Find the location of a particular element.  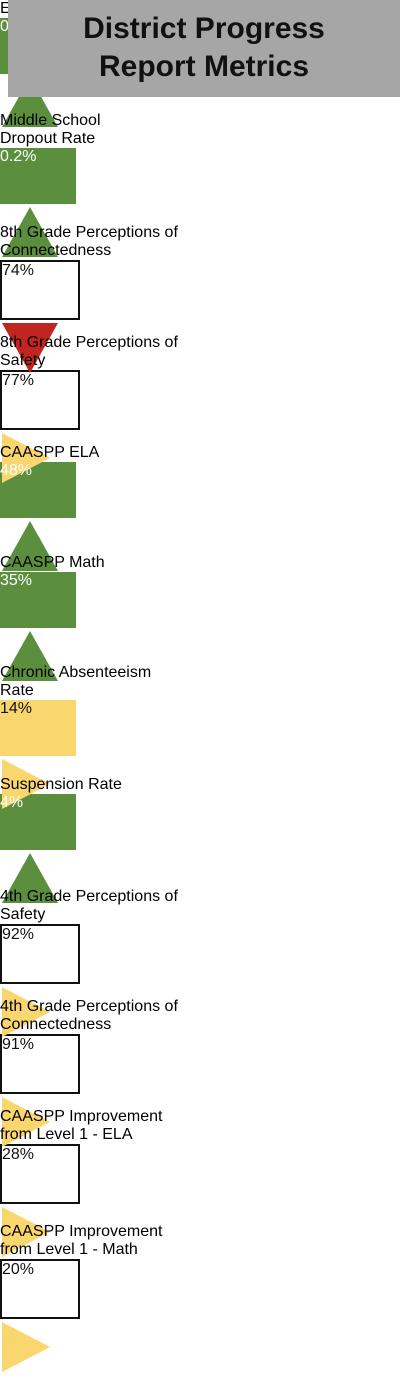

metric-title: 4th Grade Perceptions of Connectedness is located at coordinates (96, 1016).